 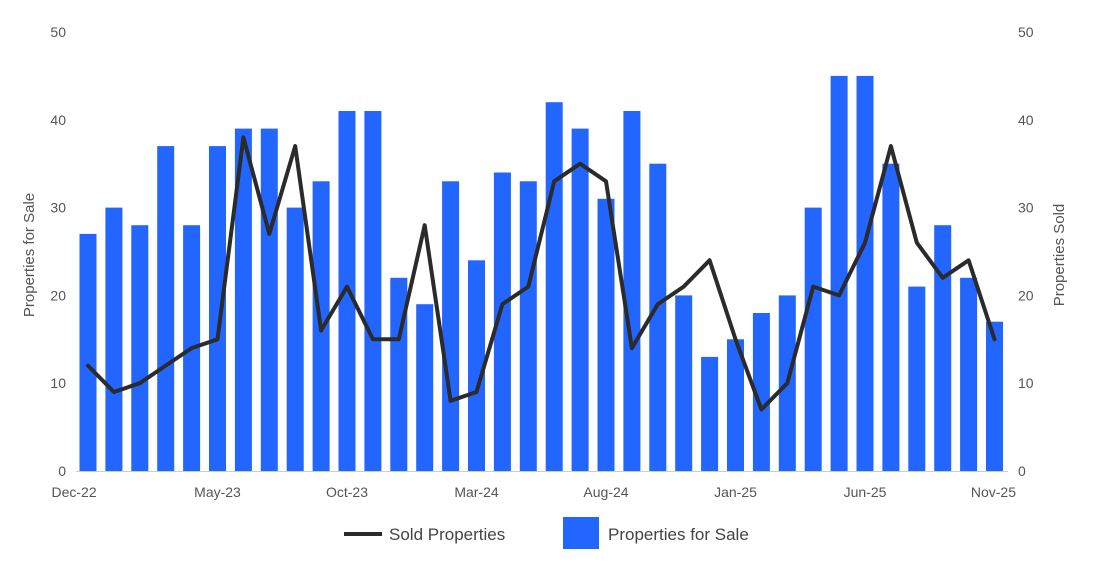 What do you see at coordinates (1026, 120) in the screenshot?
I see `right-axis-tick-label: 40` at bounding box center [1026, 120].